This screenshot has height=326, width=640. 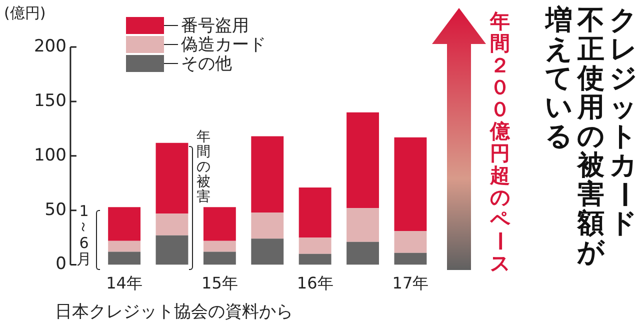 What do you see at coordinates (50, 46) in the screenshot?
I see `y-tick-label: 200` at bounding box center [50, 46].